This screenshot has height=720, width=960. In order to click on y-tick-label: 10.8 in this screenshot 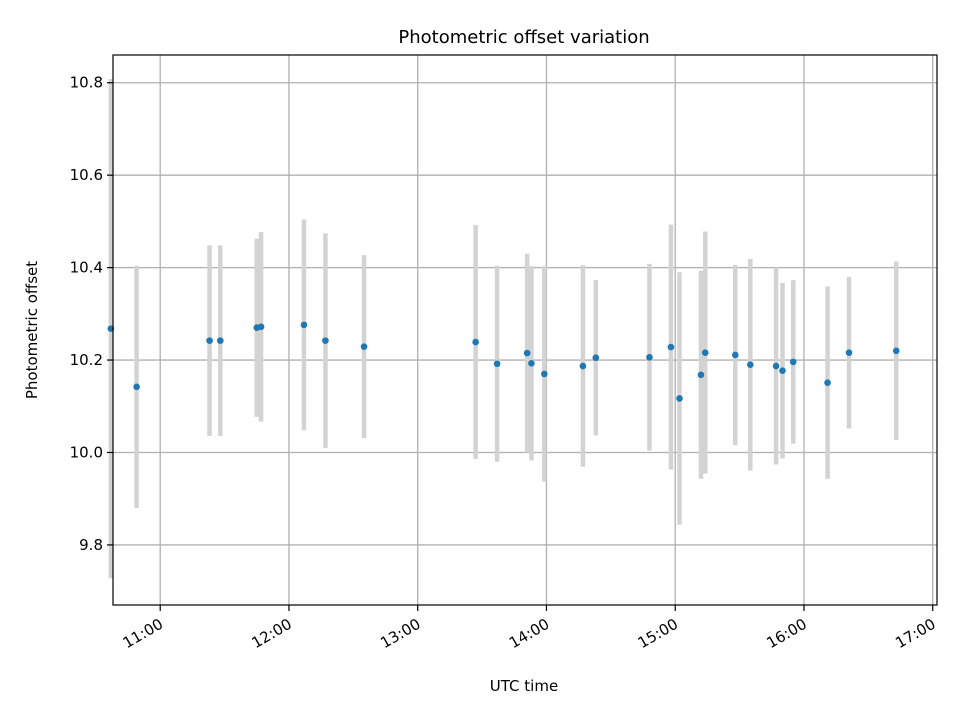, I will do `click(86, 83)`.